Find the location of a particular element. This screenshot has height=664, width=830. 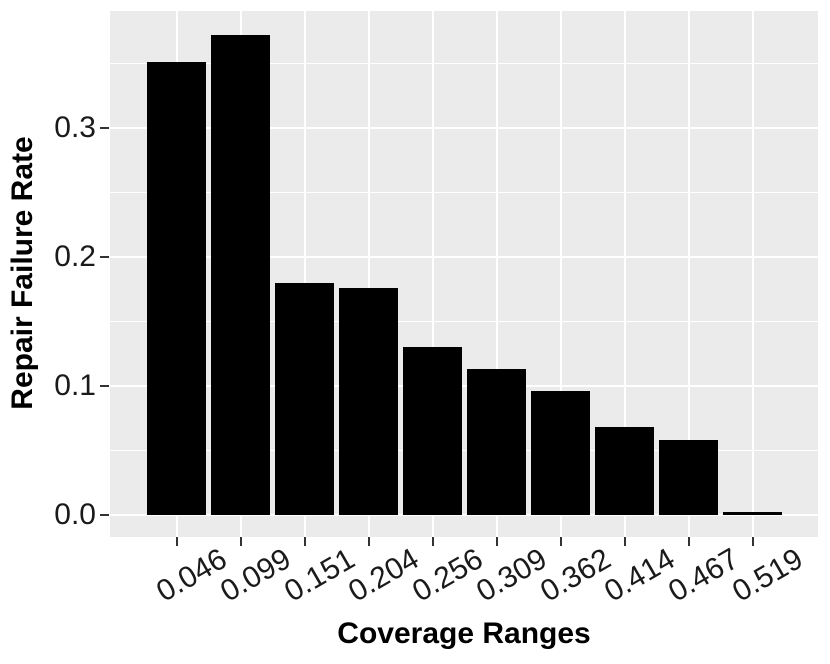

y-tick-label: 0.3 is located at coordinates (75, 127).